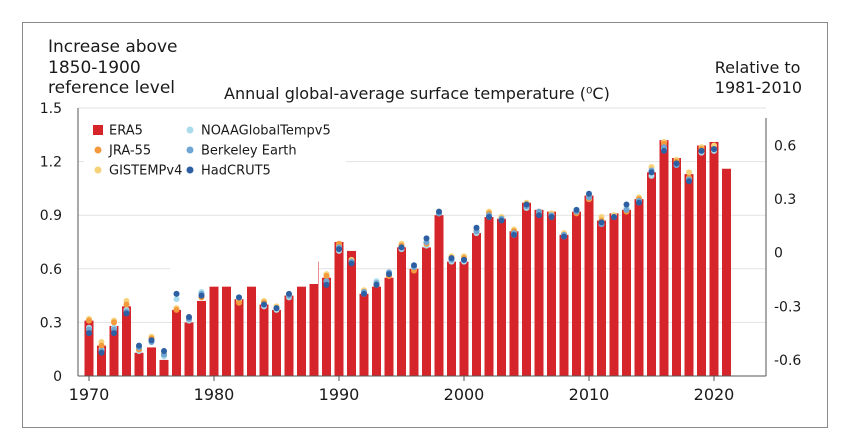 This screenshot has width=850, height=445. I want to click on y-tick-label-left: 1.5, so click(51, 109).